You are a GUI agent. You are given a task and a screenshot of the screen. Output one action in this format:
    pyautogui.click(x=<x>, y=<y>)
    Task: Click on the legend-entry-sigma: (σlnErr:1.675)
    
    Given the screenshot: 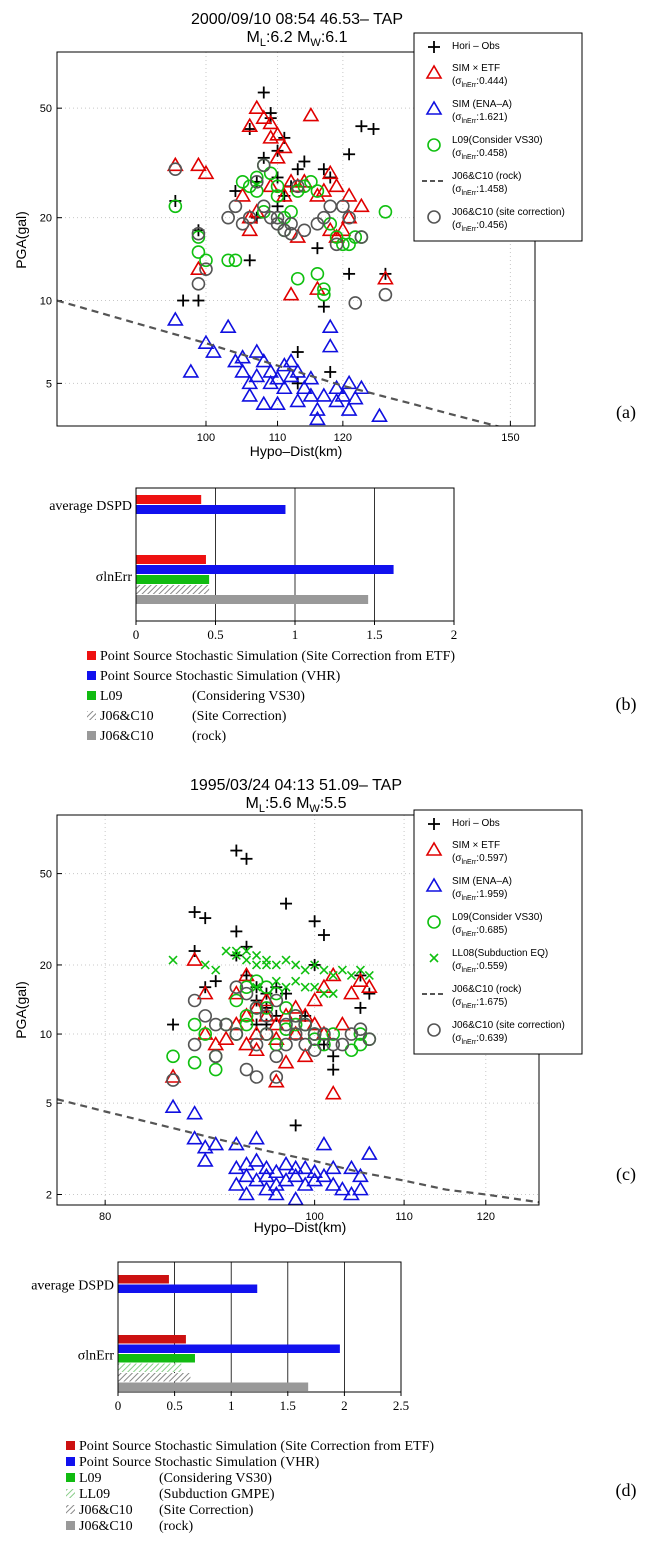 What is the action you would take?
    pyautogui.click(x=479, y=1003)
    